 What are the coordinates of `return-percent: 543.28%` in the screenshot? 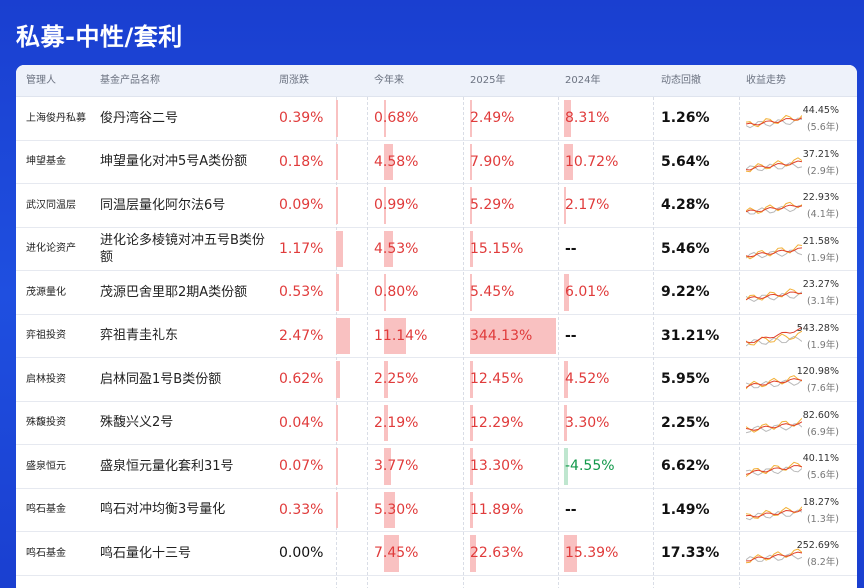 It's located at (817, 328).